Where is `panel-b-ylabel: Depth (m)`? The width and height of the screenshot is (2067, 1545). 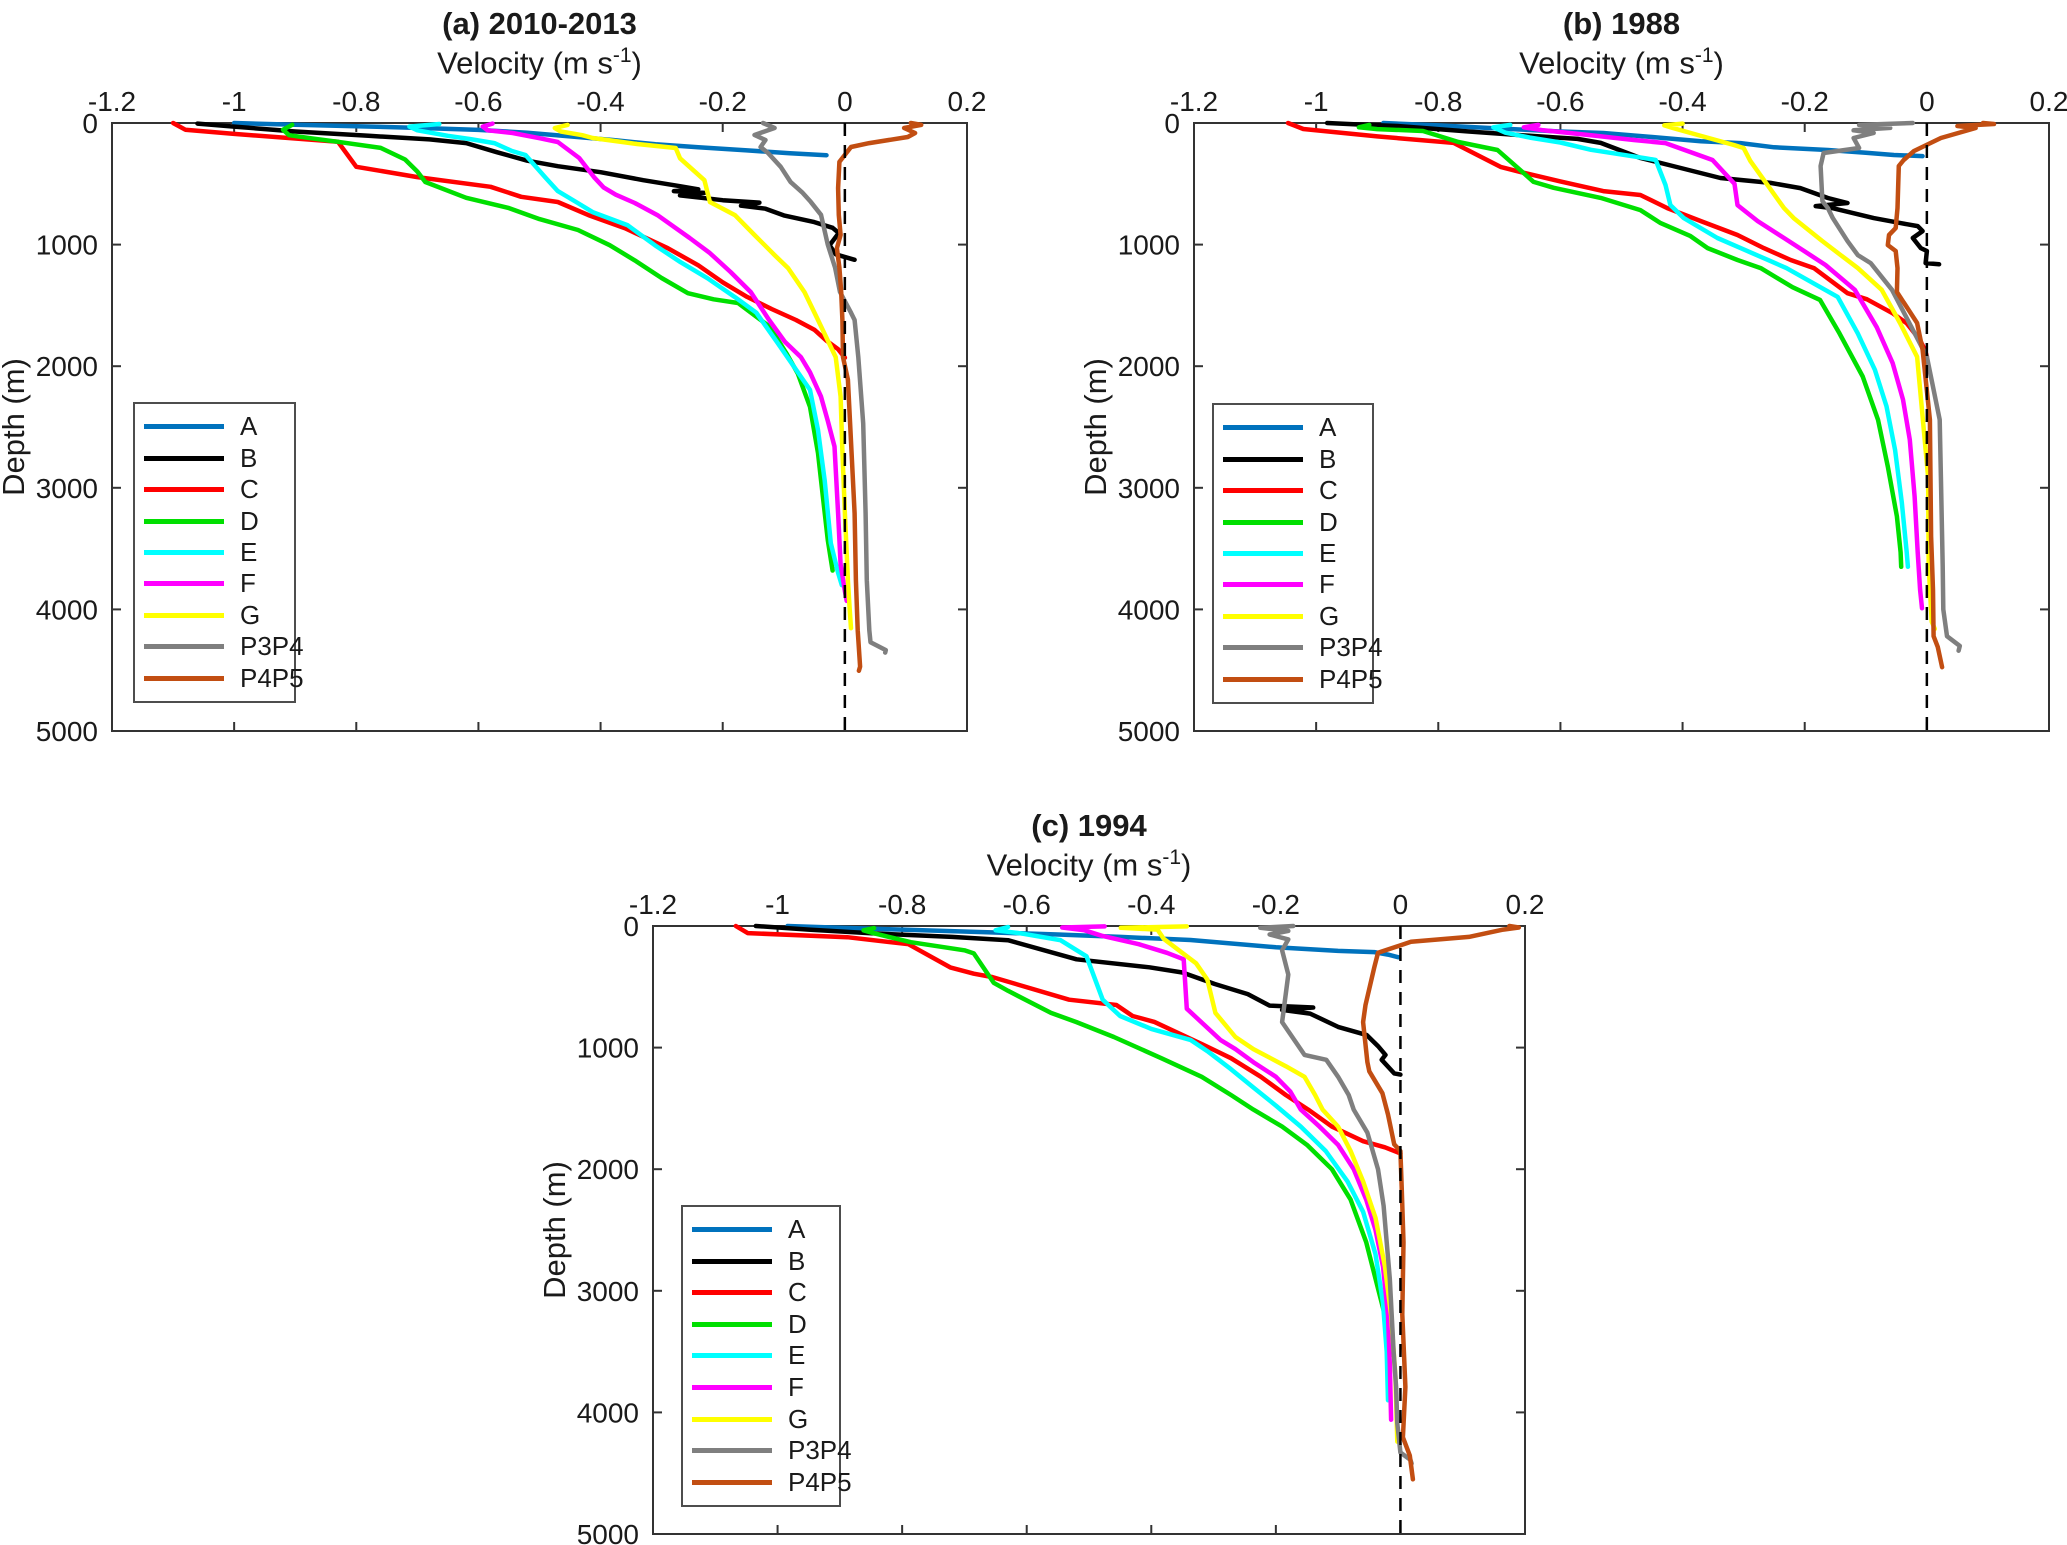 panel-b-ylabel: Depth (m) is located at coordinates (1095, 427).